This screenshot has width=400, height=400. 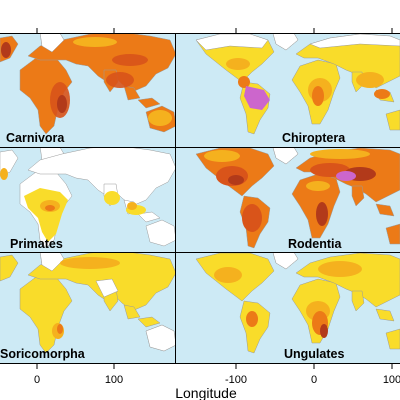 What do you see at coordinates (87, 303) in the screenshot?
I see `map-soricomorpha` at bounding box center [87, 303].